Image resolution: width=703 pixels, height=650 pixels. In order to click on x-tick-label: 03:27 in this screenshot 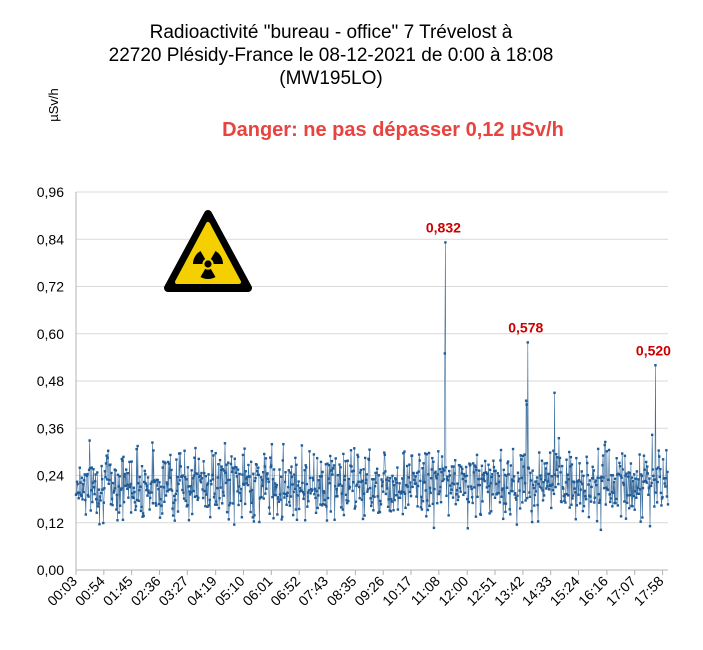, I will do `click(173, 591)`.